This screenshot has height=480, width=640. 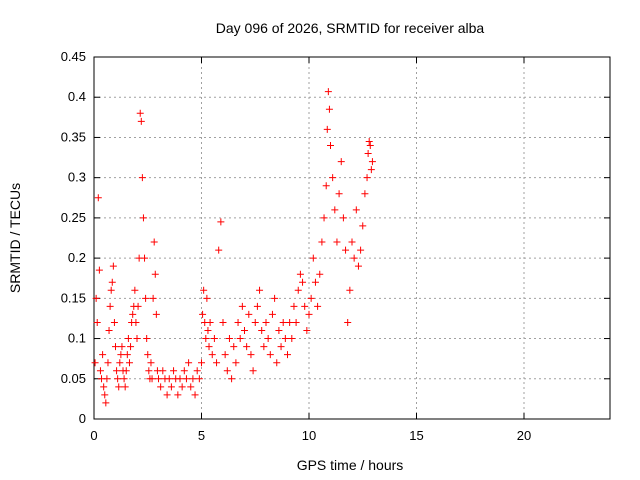 What do you see at coordinates (77, 338) in the screenshot?
I see `y-tick-label: 0.1` at bounding box center [77, 338].